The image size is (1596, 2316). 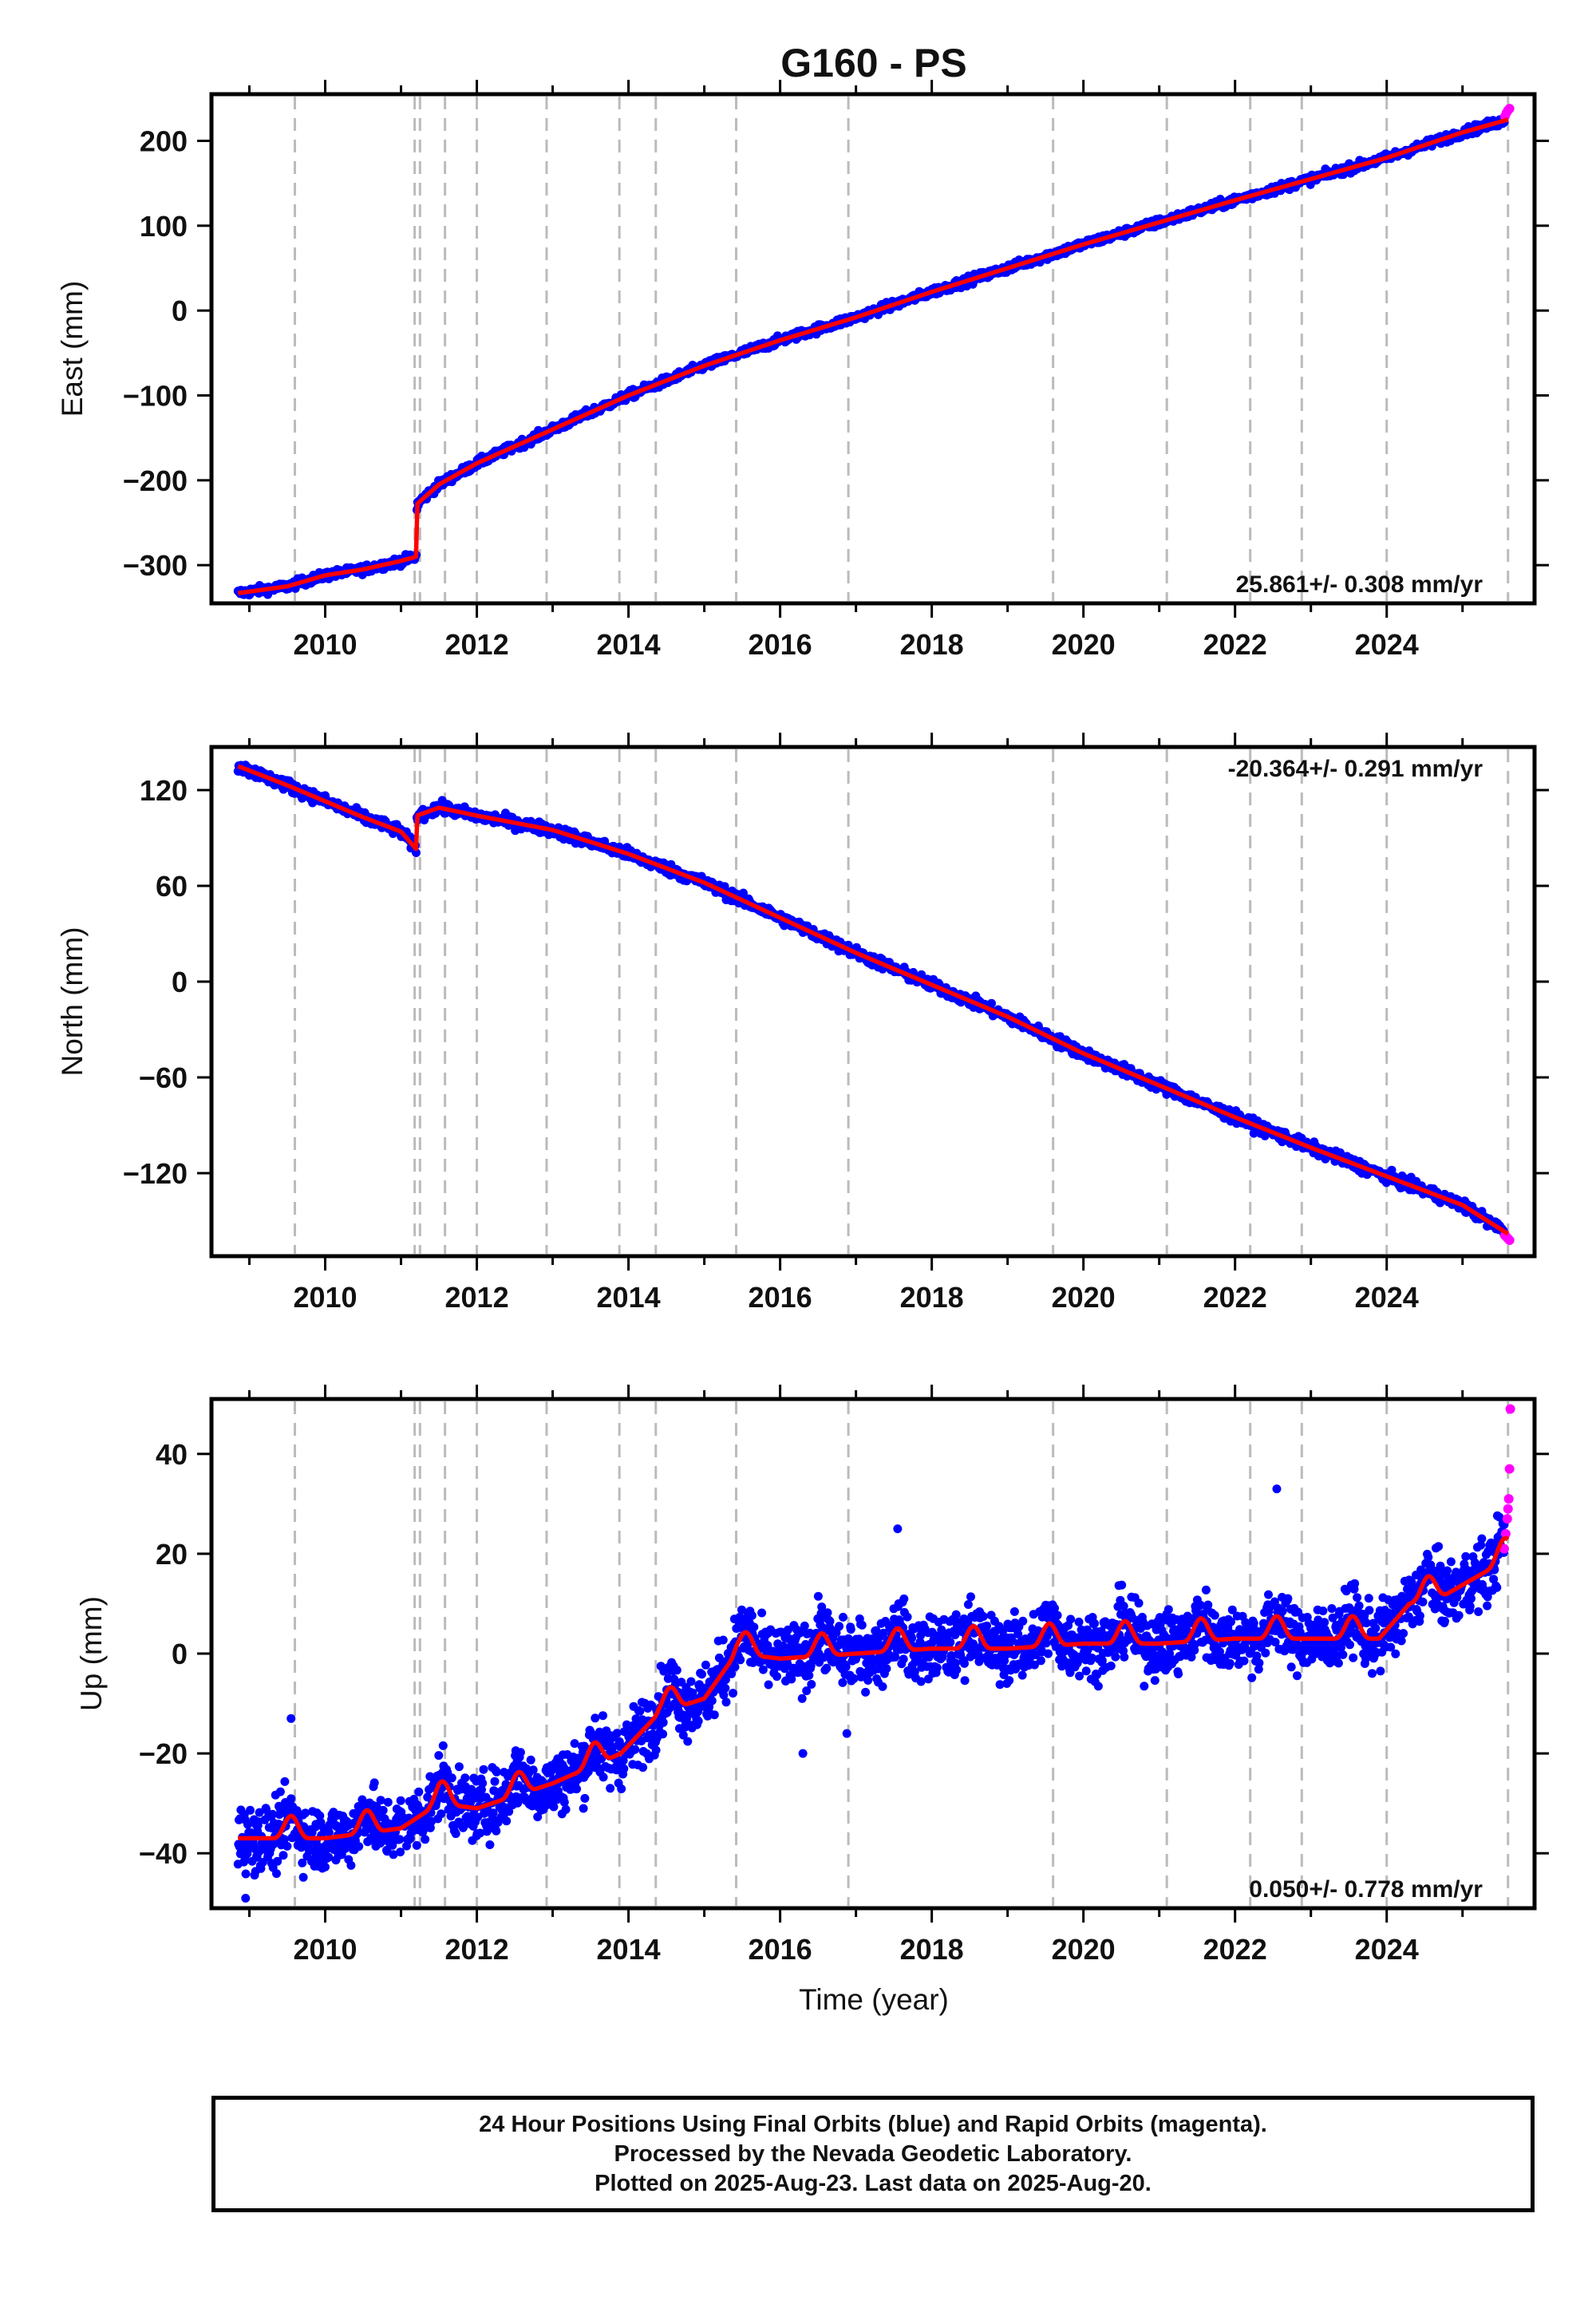 I want to click on east-velocity-label: 25.861+/- 0.308 mm/yr, so click(x=1359, y=584).